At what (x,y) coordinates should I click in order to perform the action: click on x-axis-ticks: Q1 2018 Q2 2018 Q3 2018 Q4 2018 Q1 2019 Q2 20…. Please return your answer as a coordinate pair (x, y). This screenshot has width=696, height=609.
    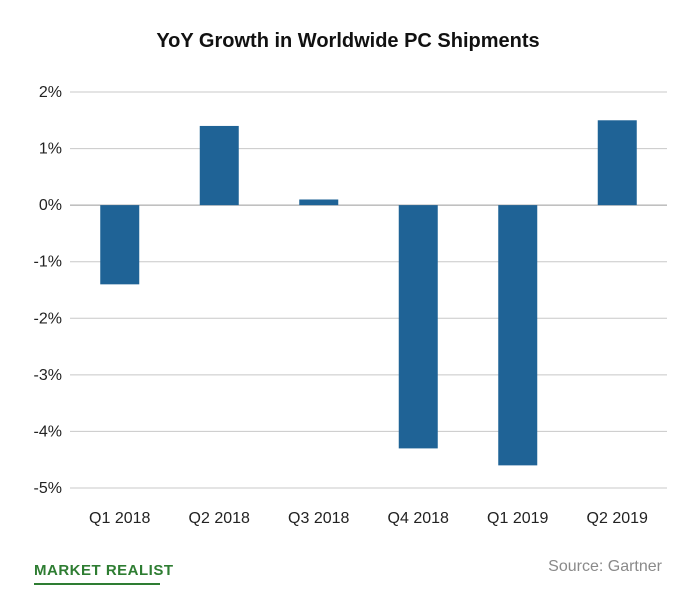
    Looking at the image, I should click on (368, 518).